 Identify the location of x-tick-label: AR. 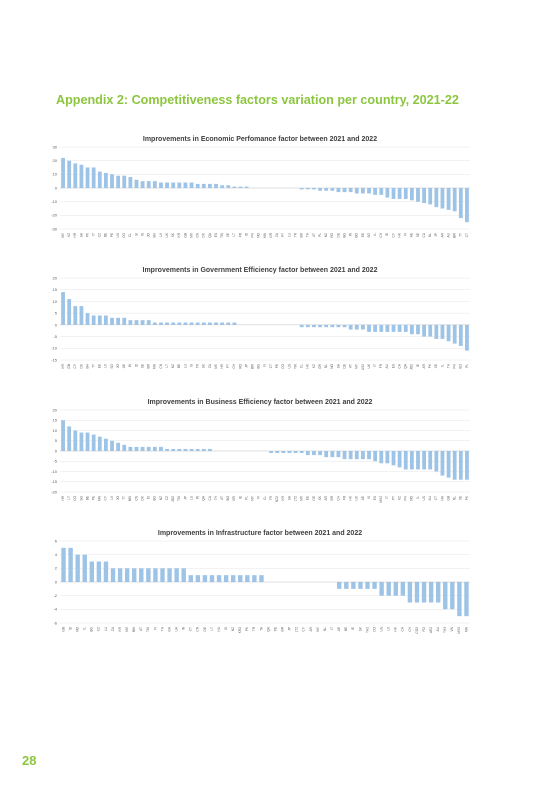
(326, 497).